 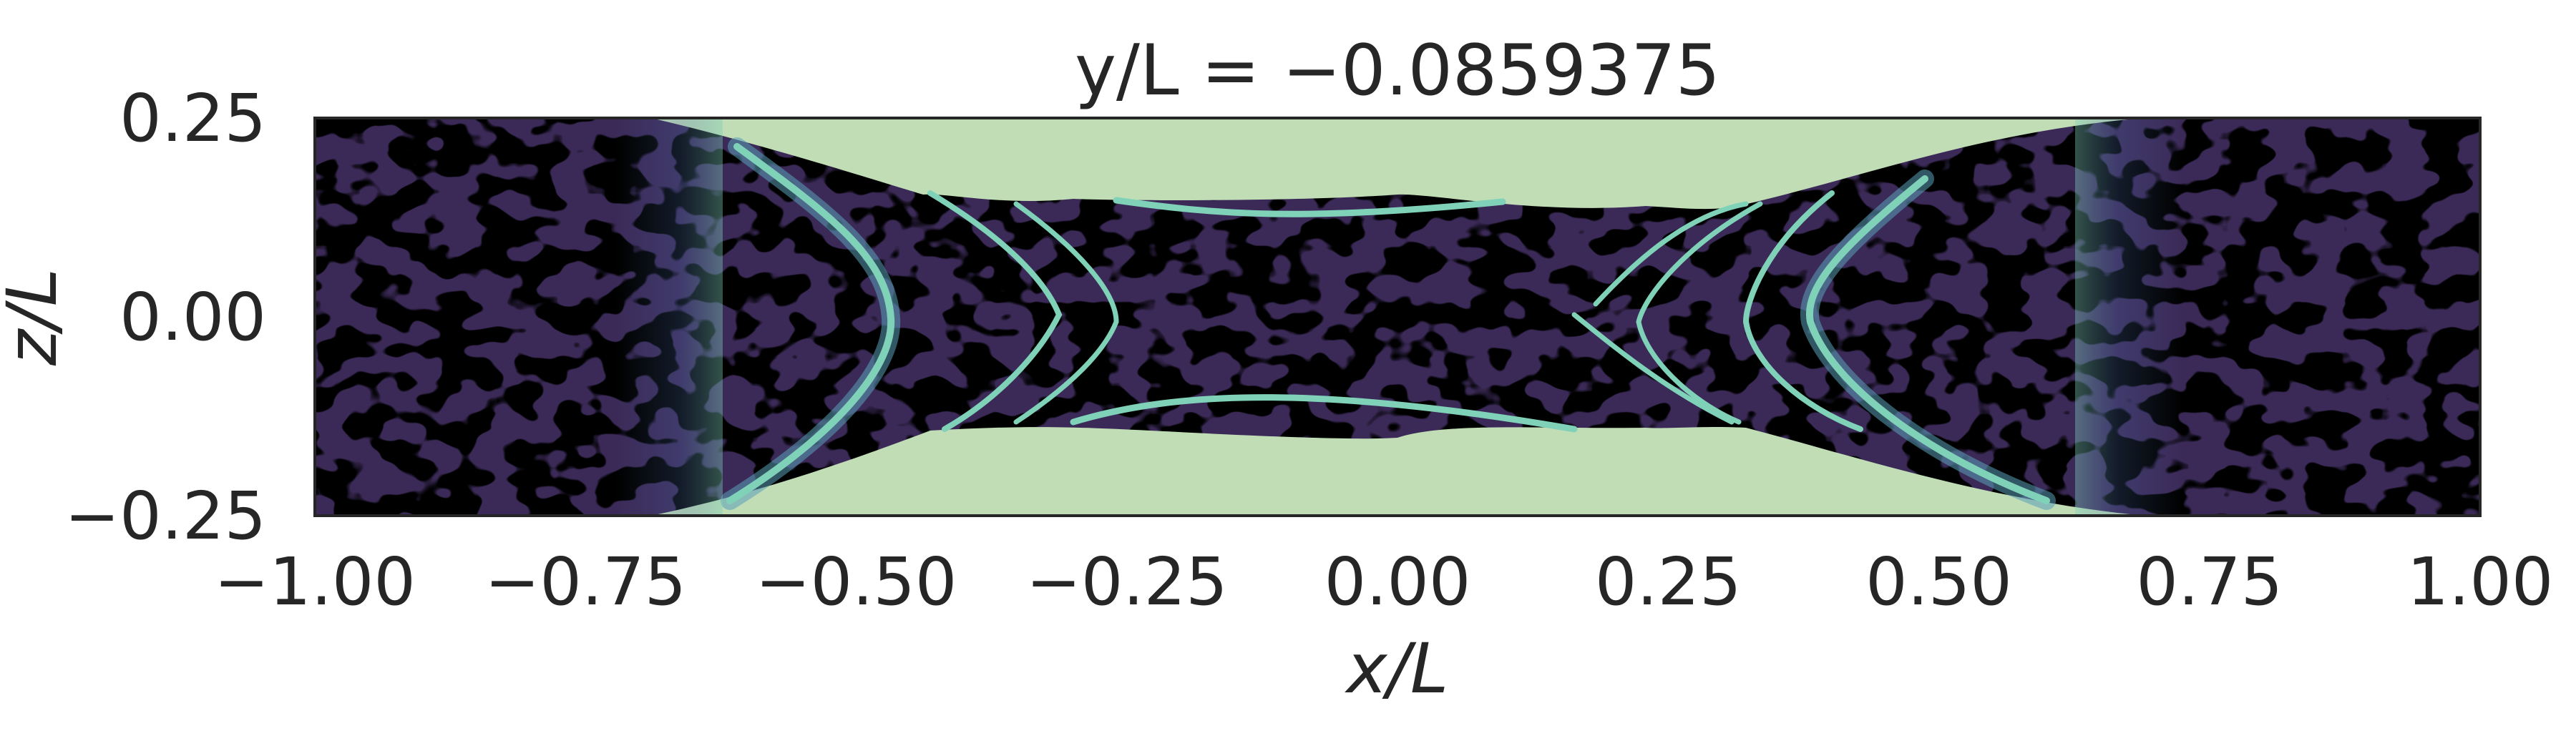 What do you see at coordinates (1669, 582) in the screenshot?
I see `x-tick-label: 0.25` at bounding box center [1669, 582].